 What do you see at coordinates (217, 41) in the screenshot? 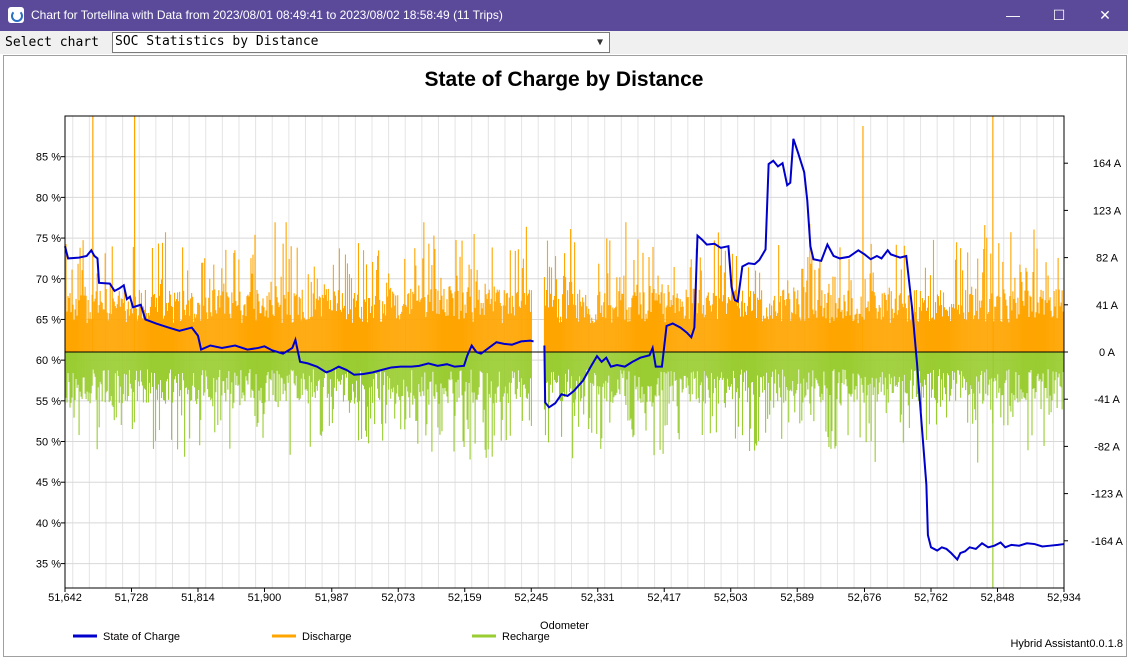
I see `chart-selector-value: SOC Statistics by Distance` at bounding box center [217, 41].